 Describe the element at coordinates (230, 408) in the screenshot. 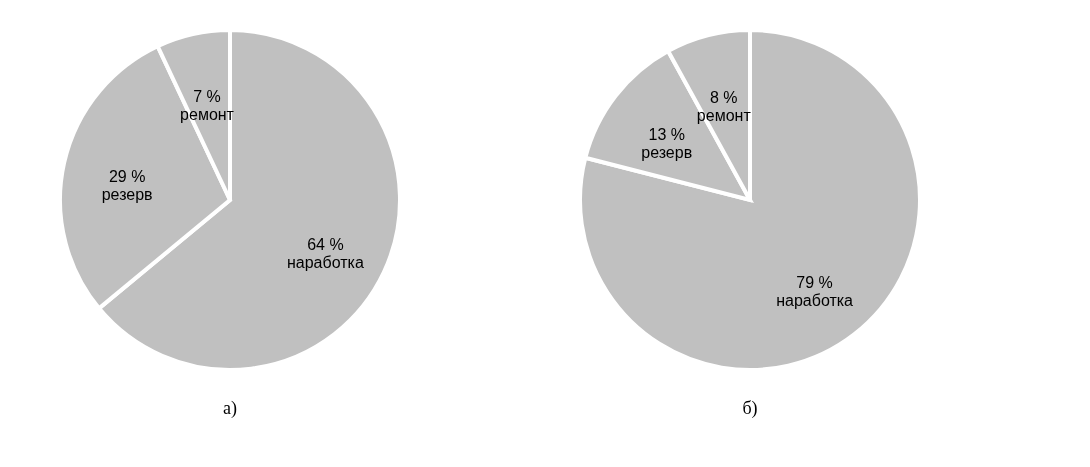

I see `text: а)` at that location.